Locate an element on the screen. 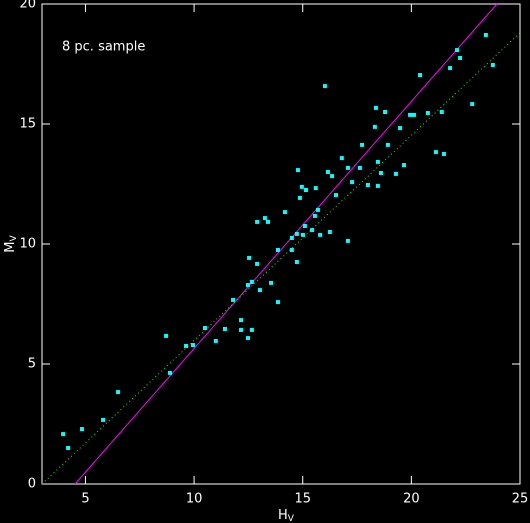  y-tick-label: 5 is located at coordinates (32, 364).